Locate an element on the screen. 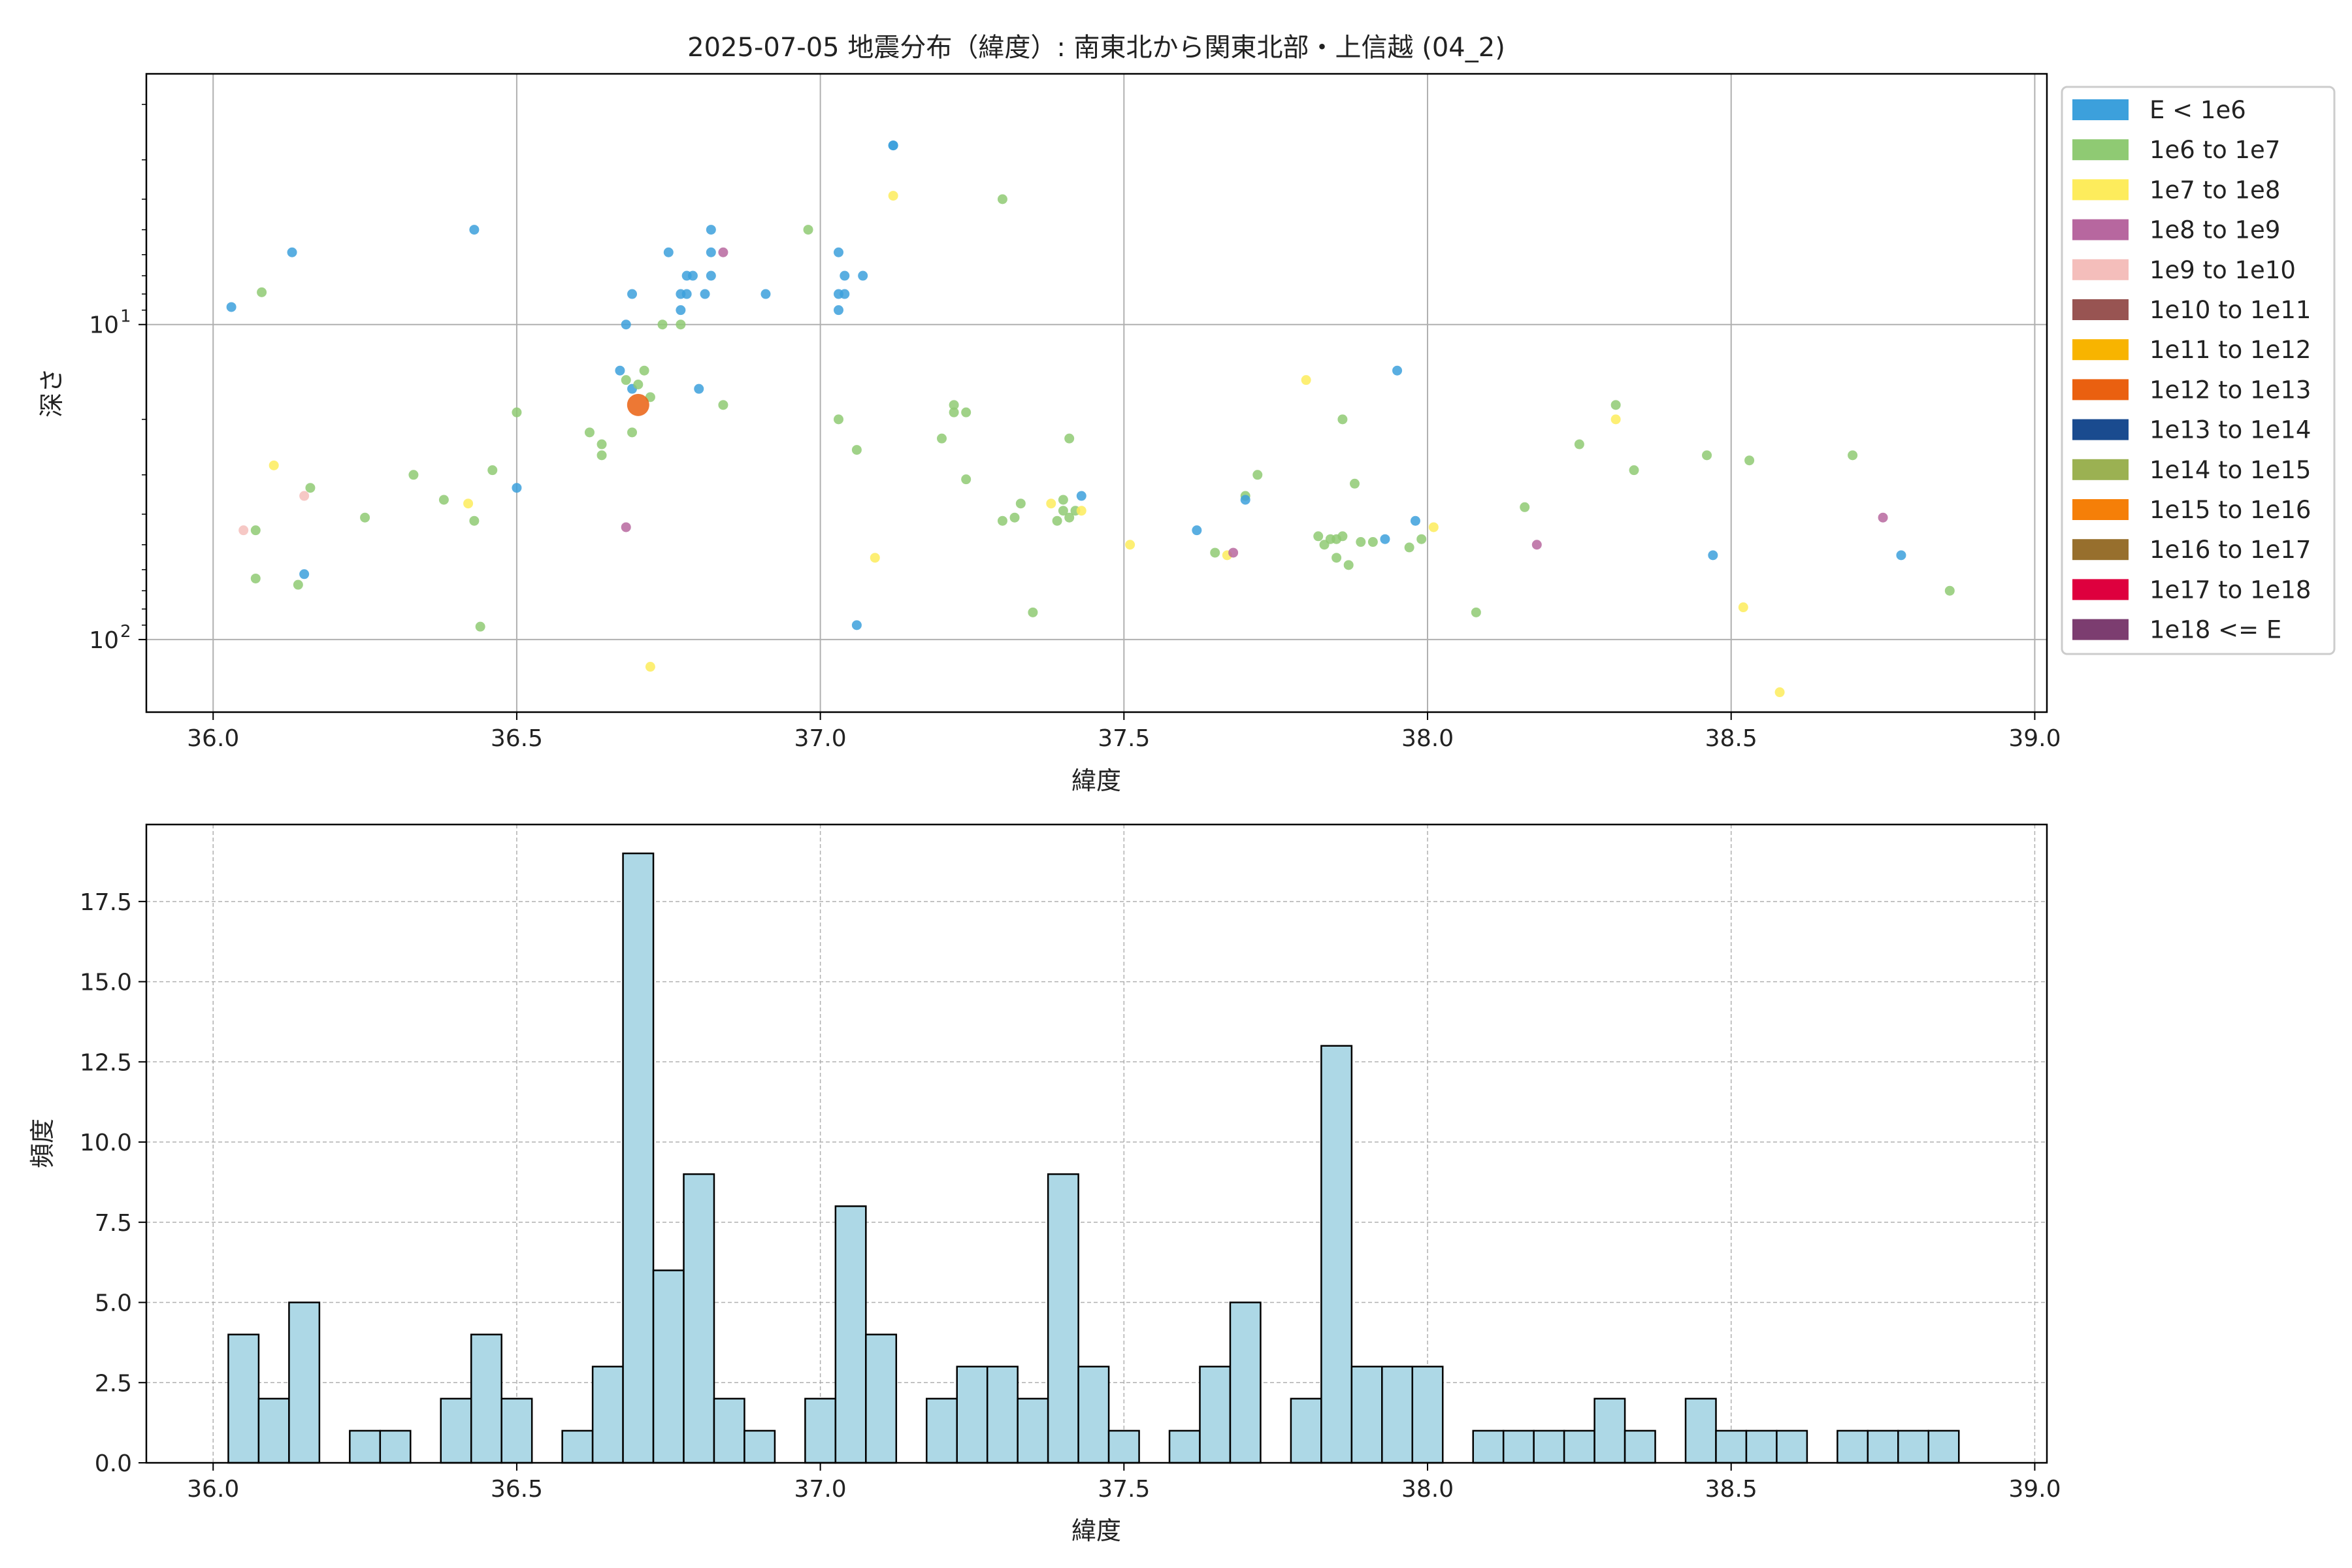  histogram-y-tick-label: 12.5 is located at coordinates (106, 1062).